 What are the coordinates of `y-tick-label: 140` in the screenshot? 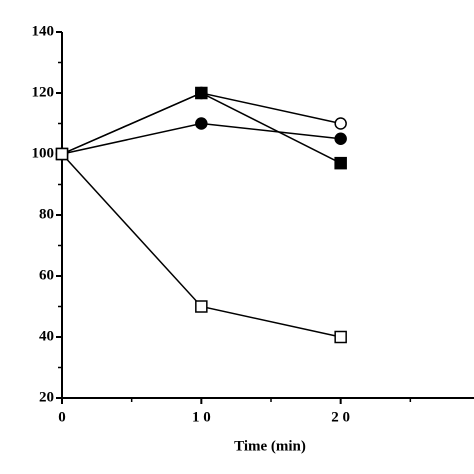 It's located at (43, 31).